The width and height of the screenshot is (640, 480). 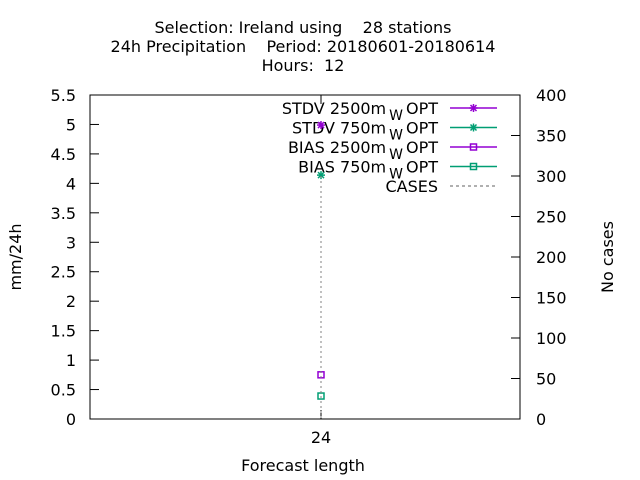 What do you see at coordinates (63, 331) in the screenshot?
I see `y-tick-label: 1.5` at bounding box center [63, 331].